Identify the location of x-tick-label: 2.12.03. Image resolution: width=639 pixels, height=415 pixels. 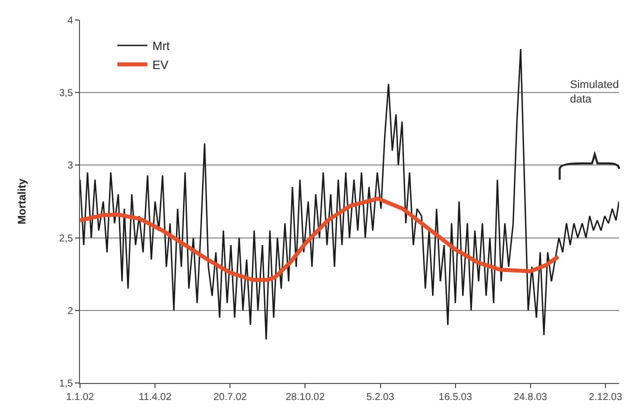
(605, 397).